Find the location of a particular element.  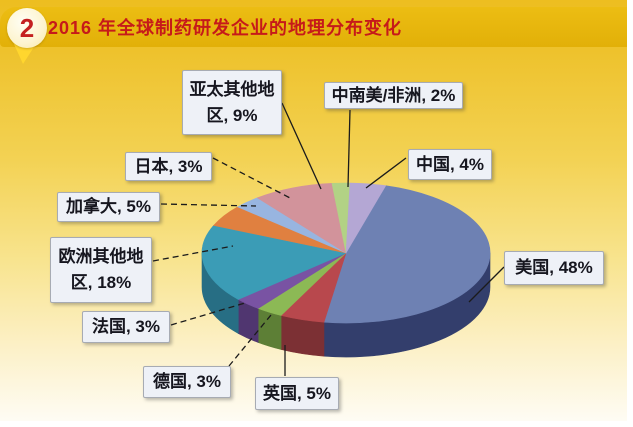

leader-line-germany is located at coordinates (250, 340).